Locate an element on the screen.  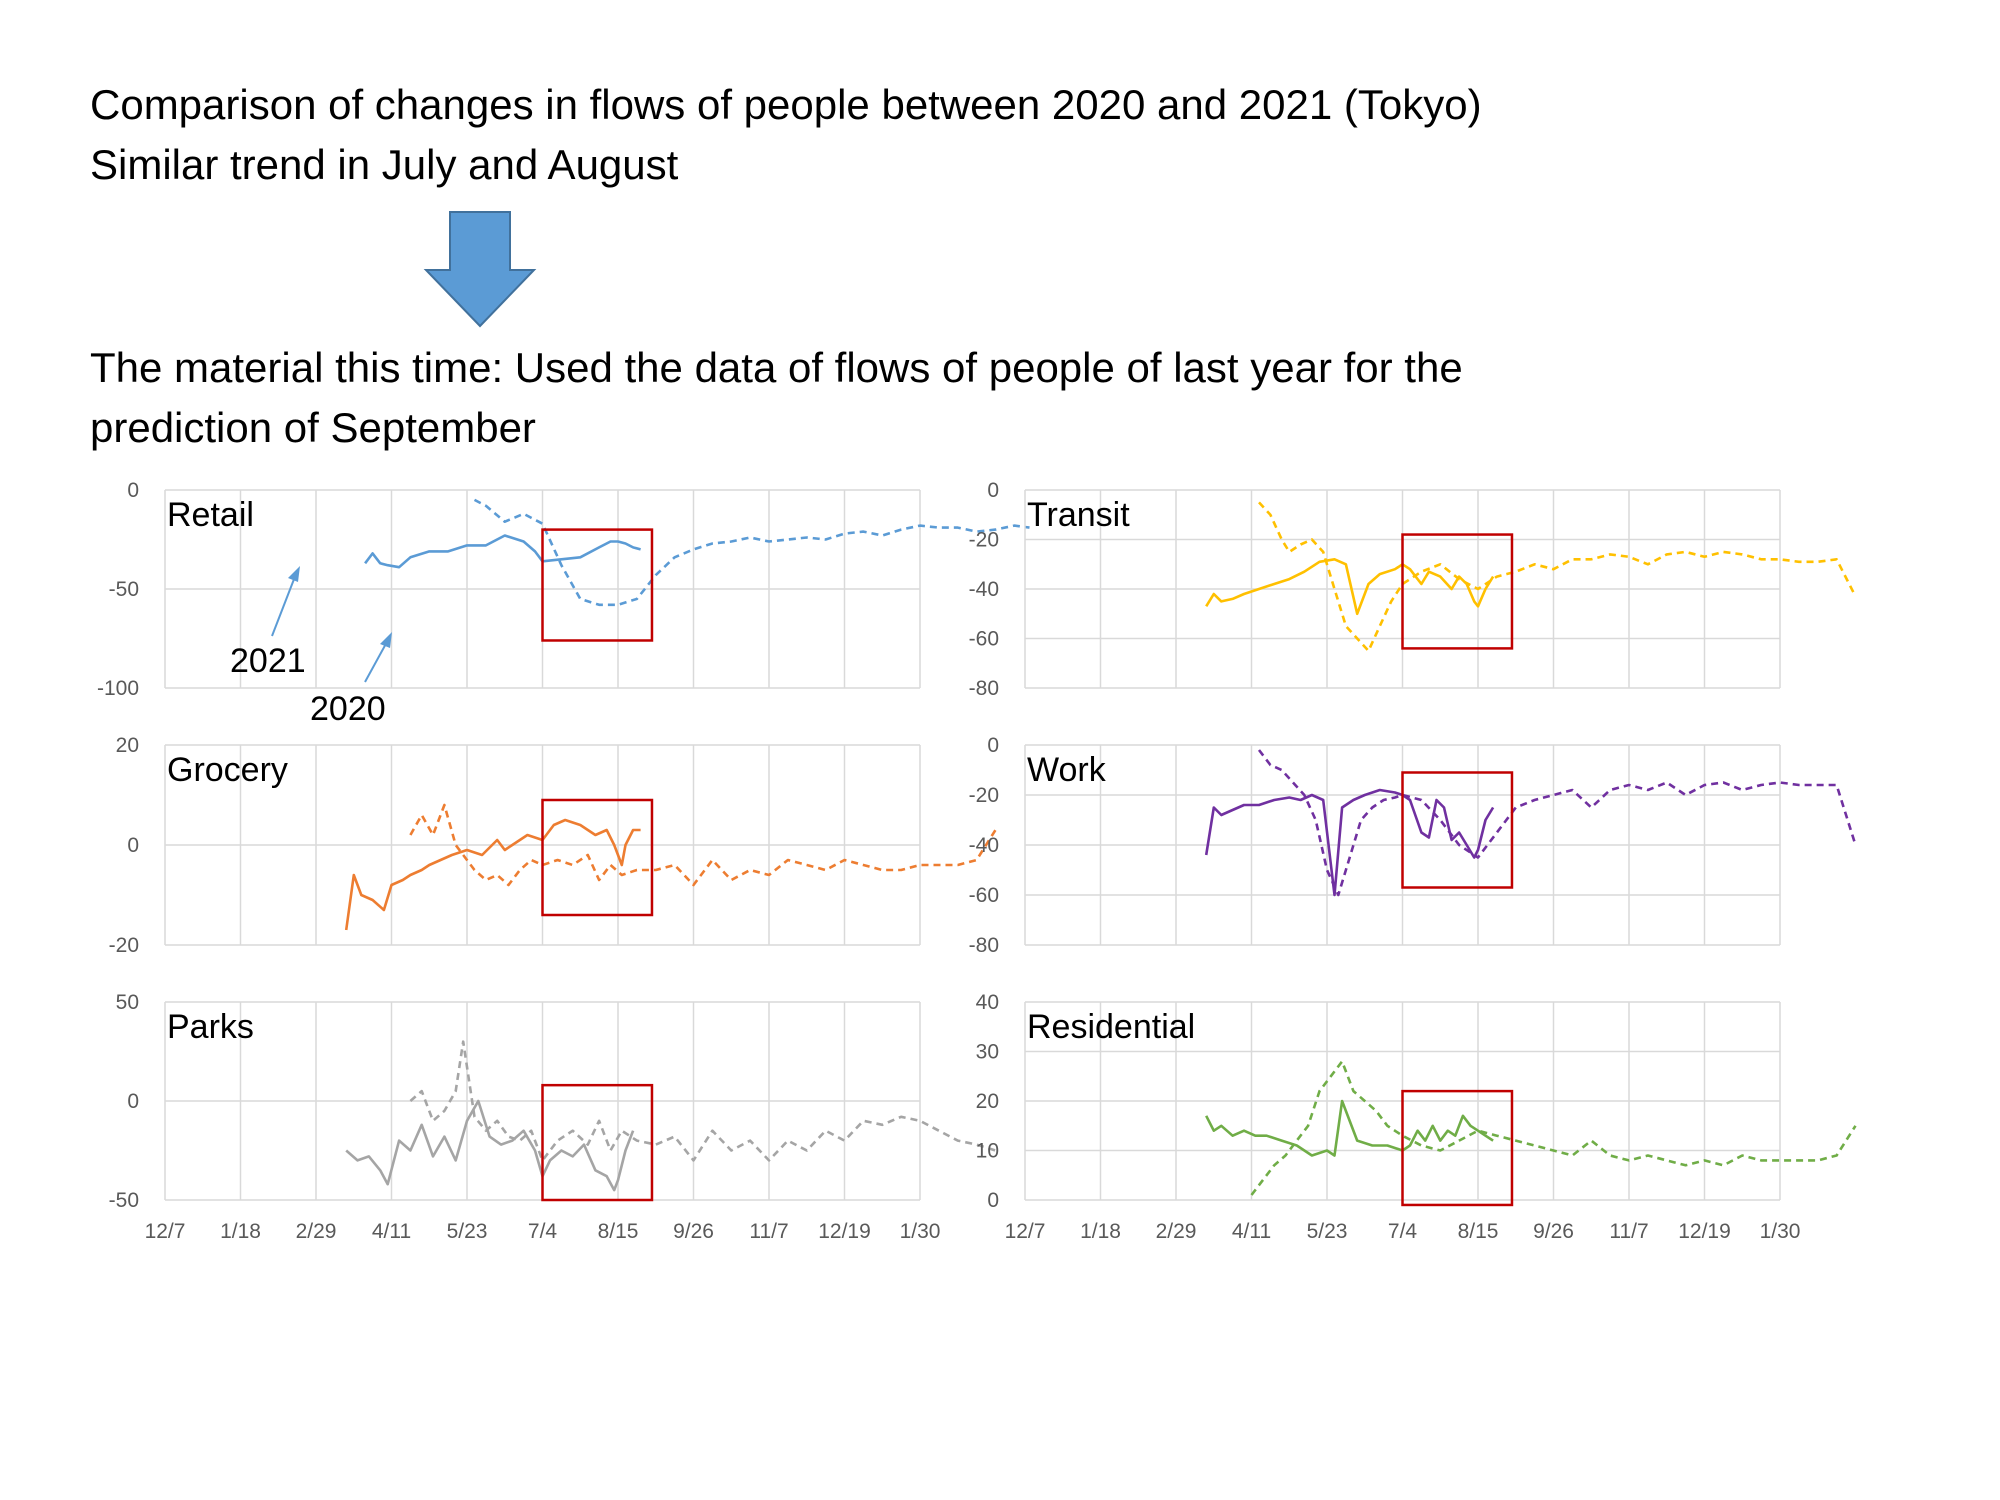
panel-label: Residential is located at coordinates (1111, 1027).